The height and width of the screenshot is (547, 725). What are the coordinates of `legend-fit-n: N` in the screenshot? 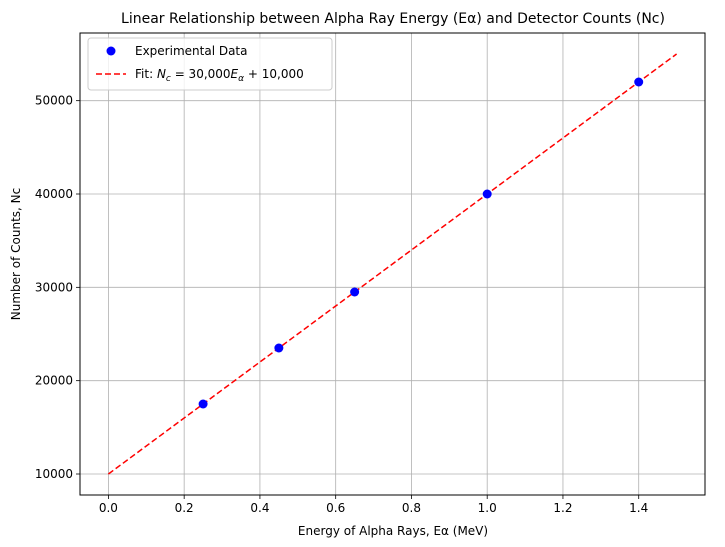 It's located at (161, 74).